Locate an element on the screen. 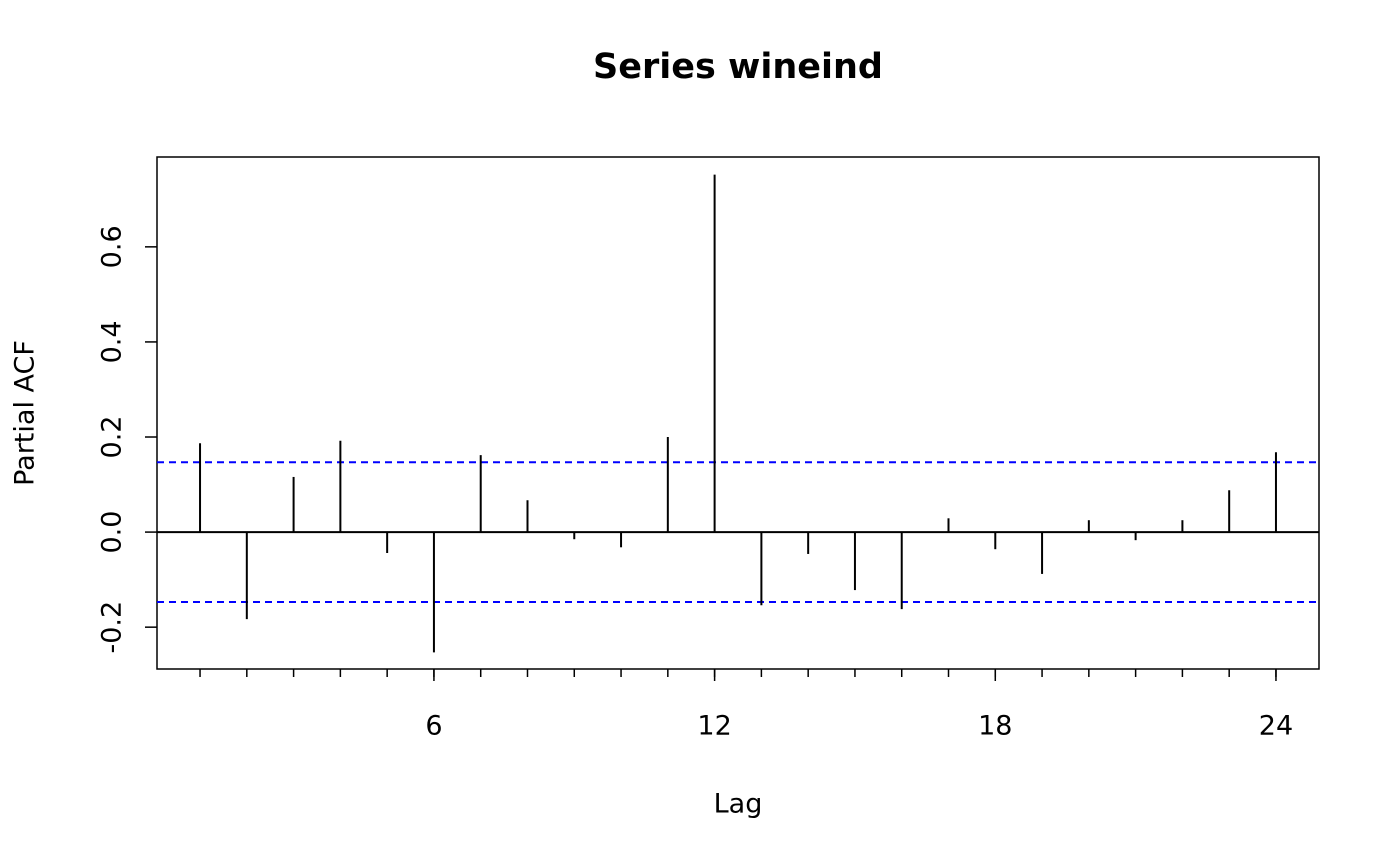 The image size is (1400, 866). y-tick-label: 0.2 is located at coordinates (112, 437).